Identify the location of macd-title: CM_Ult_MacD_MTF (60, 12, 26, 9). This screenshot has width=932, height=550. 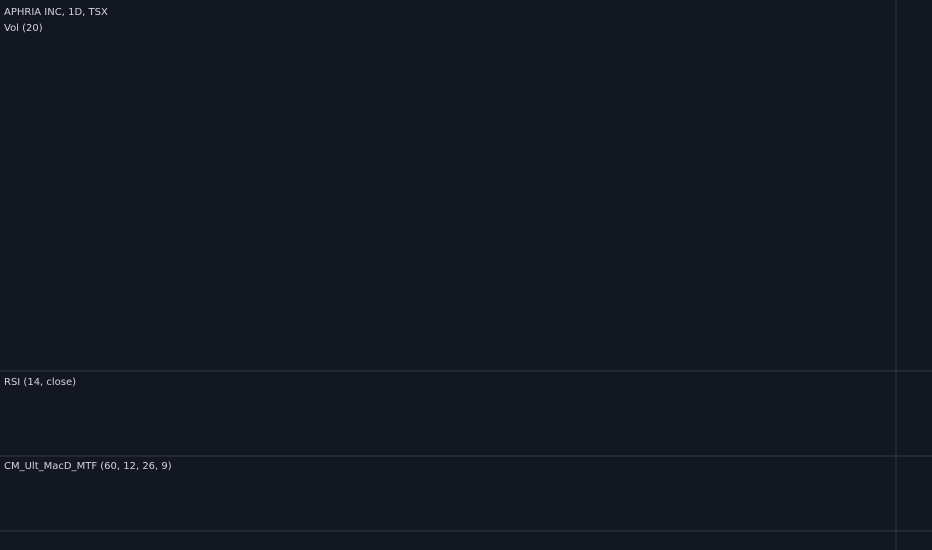
(88, 466).